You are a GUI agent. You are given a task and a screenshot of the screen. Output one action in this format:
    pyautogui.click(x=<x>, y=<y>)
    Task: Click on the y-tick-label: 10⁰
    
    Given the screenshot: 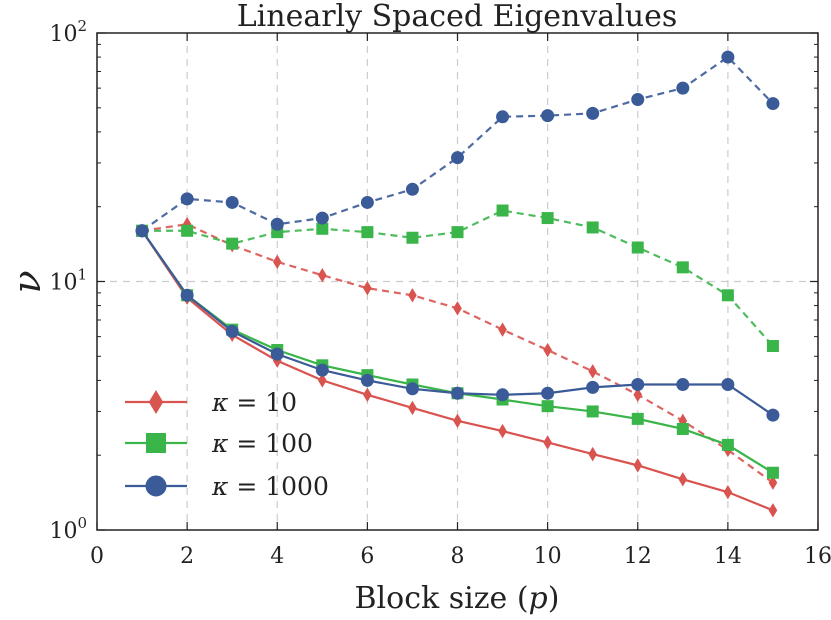 What is the action you would take?
    pyautogui.click(x=68, y=529)
    